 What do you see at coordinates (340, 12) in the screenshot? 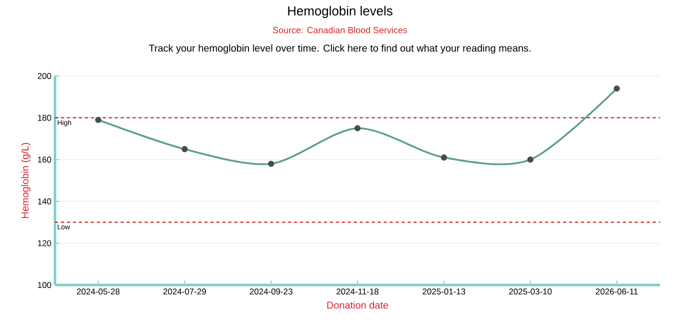
I see `chart-title: Hemoglobin levels` at bounding box center [340, 12].